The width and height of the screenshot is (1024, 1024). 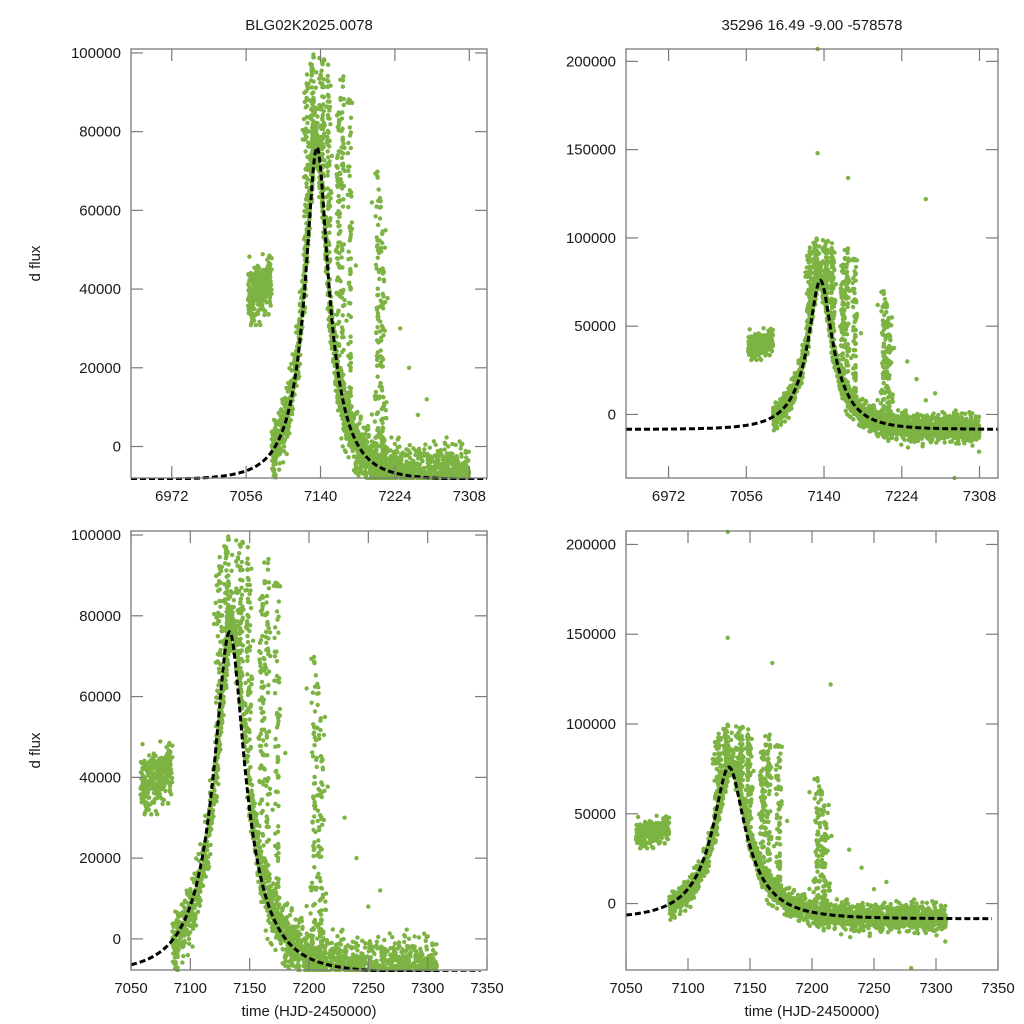 I want to click on x-tick-label: 7140, so click(x=320, y=496).